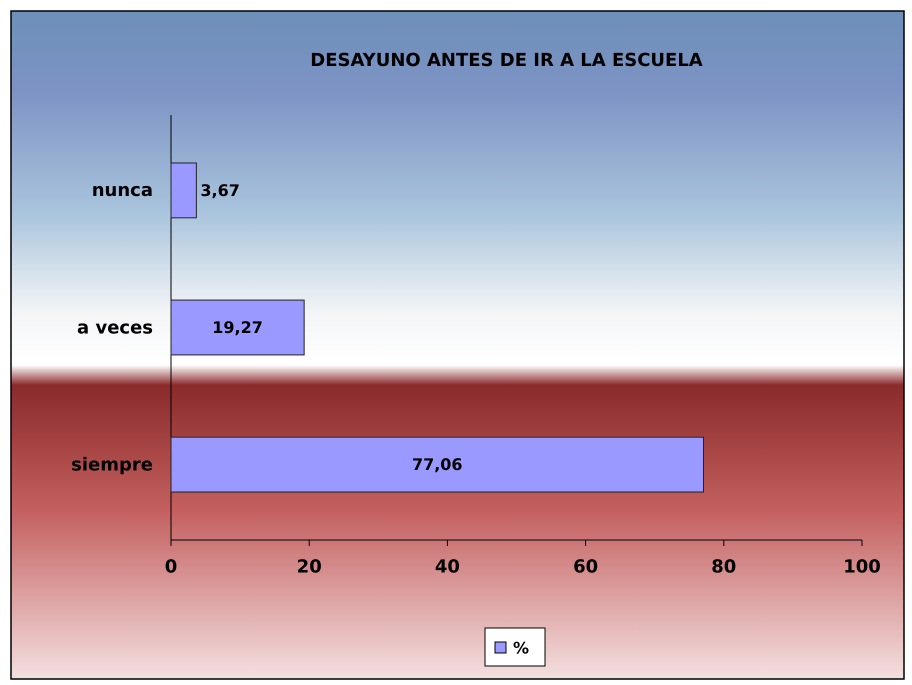 The width and height of the screenshot is (912, 685). Describe the element at coordinates (585, 567) in the screenshot. I see `x-tick-label: 60` at that location.